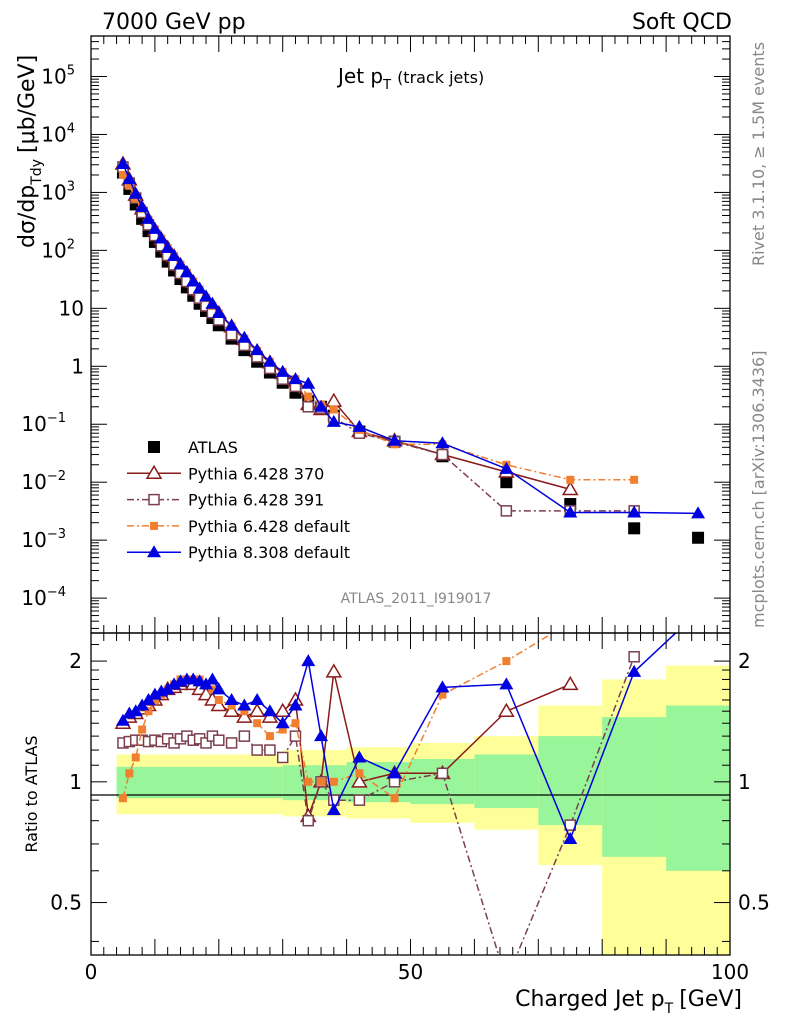  What do you see at coordinates (416, 599) in the screenshot?
I see `analysis-label: ATLAS_2011_I919017` at bounding box center [416, 599].